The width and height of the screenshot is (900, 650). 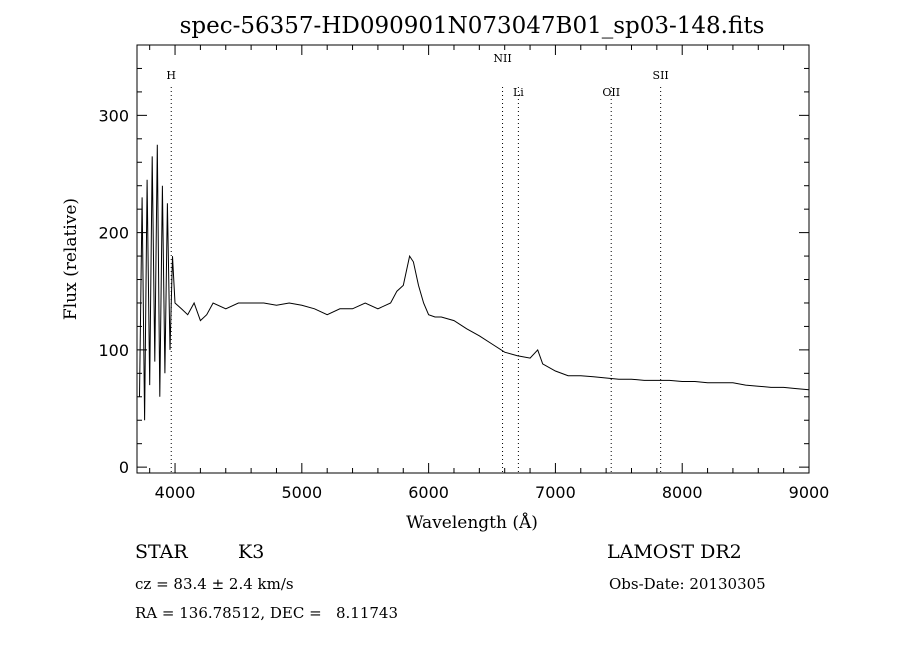 I want to click on coordinates: RA = 136.78512, DEC = 8.11743, so click(x=267, y=613).